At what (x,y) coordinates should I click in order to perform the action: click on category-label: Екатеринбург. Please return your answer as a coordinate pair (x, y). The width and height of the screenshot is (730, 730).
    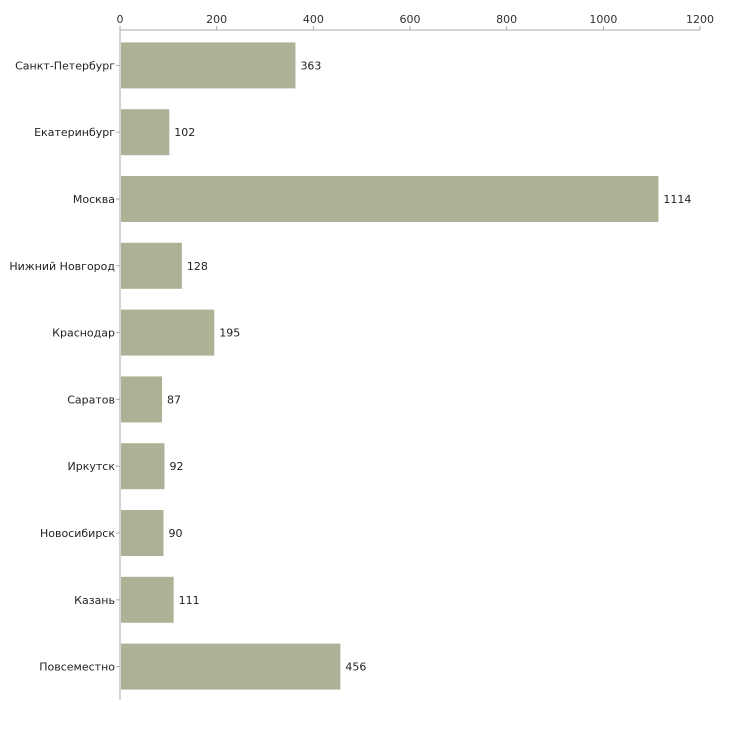
    Looking at the image, I should click on (74, 132).